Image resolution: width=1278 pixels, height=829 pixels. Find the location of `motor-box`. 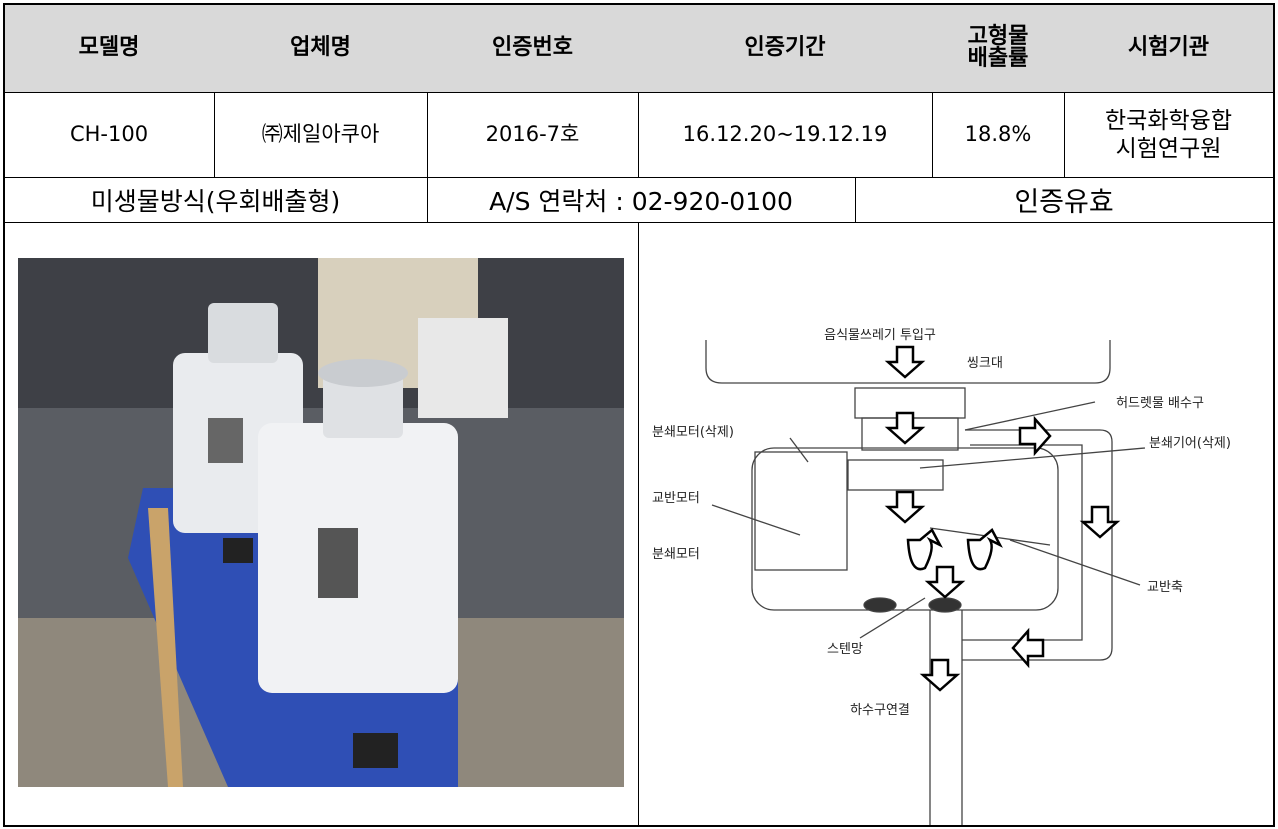

motor-box is located at coordinates (801, 511).